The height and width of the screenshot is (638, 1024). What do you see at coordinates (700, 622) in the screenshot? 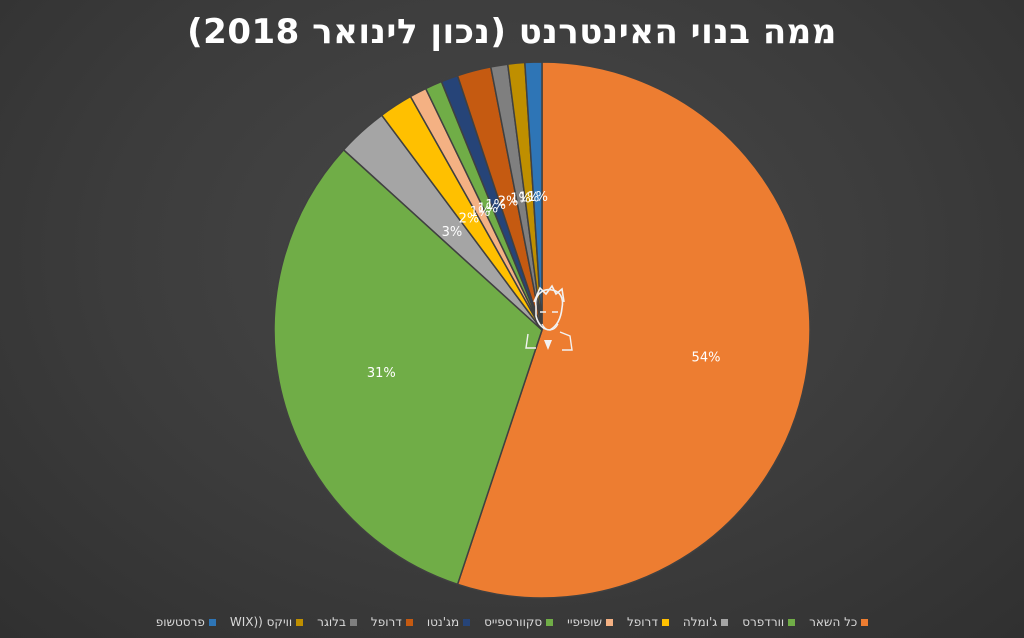
I see `legend-label: ג'ומלה` at bounding box center [700, 622].